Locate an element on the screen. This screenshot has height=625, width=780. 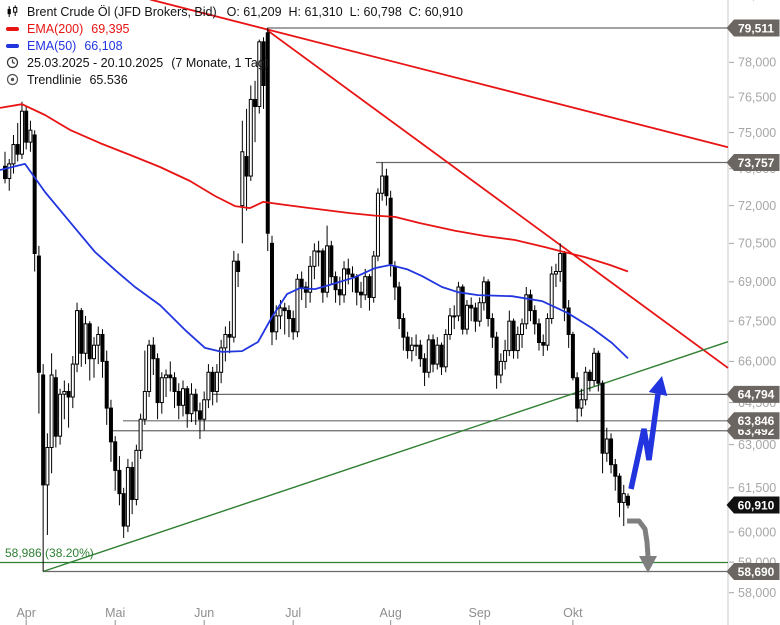
bearish-scenario-arrow-head is located at coordinates (648, 564).